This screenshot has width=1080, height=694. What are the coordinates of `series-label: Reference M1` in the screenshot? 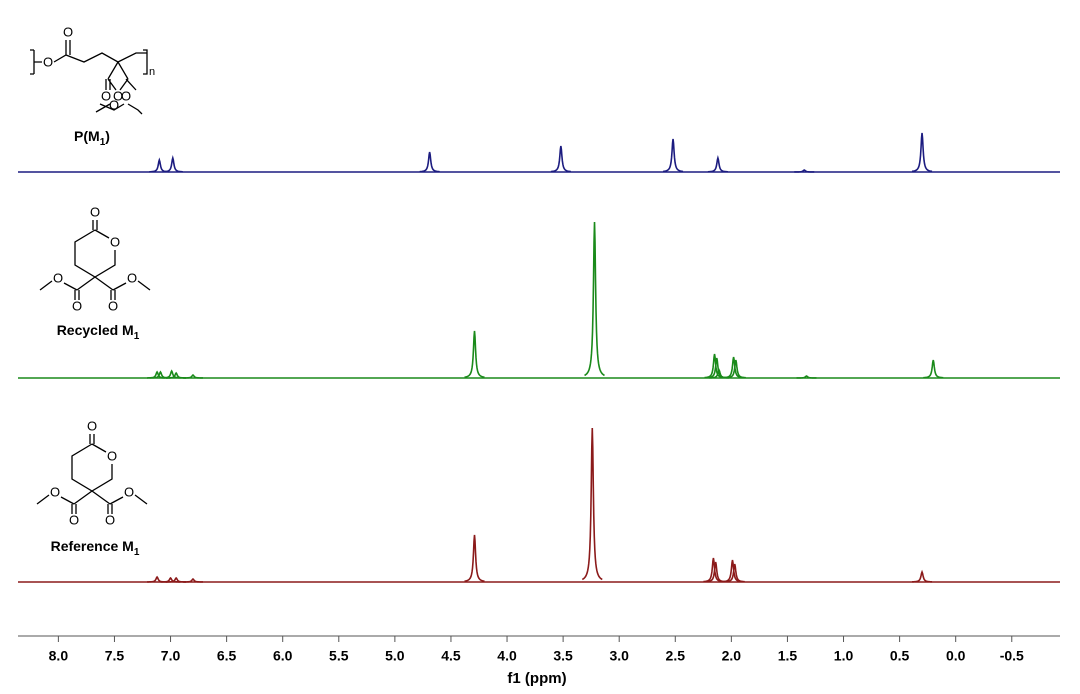 It's located at (95, 548).